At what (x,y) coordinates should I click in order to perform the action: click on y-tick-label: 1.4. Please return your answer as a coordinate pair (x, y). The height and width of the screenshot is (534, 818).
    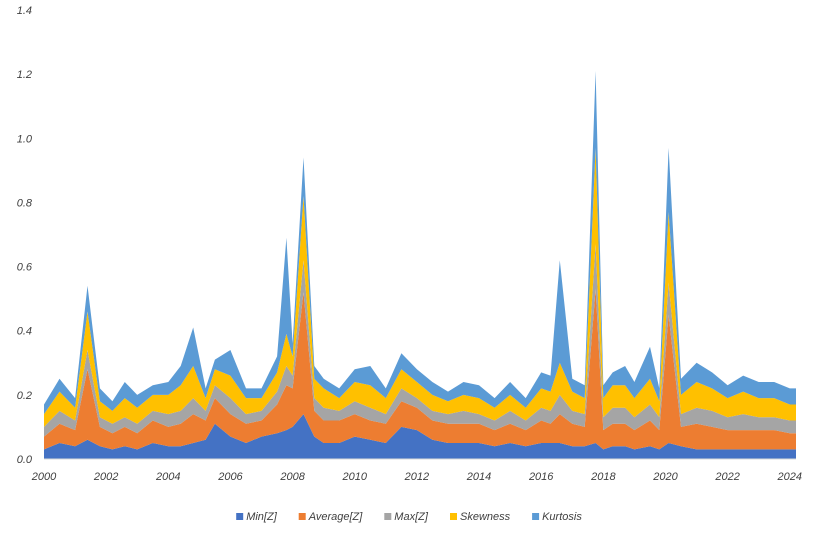
    Looking at the image, I should click on (24, 11).